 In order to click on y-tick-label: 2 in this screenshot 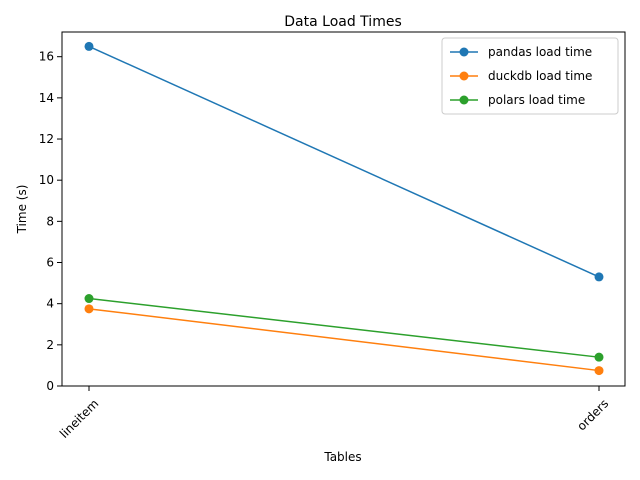, I will do `click(50, 345)`.